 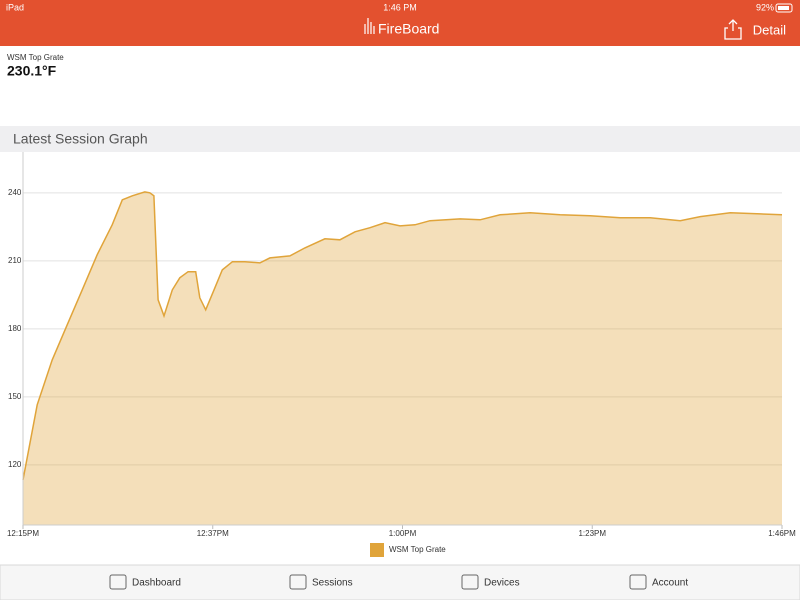 What do you see at coordinates (417, 549) in the screenshot?
I see `legend-label: WSM Top Grate` at bounding box center [417, 549].